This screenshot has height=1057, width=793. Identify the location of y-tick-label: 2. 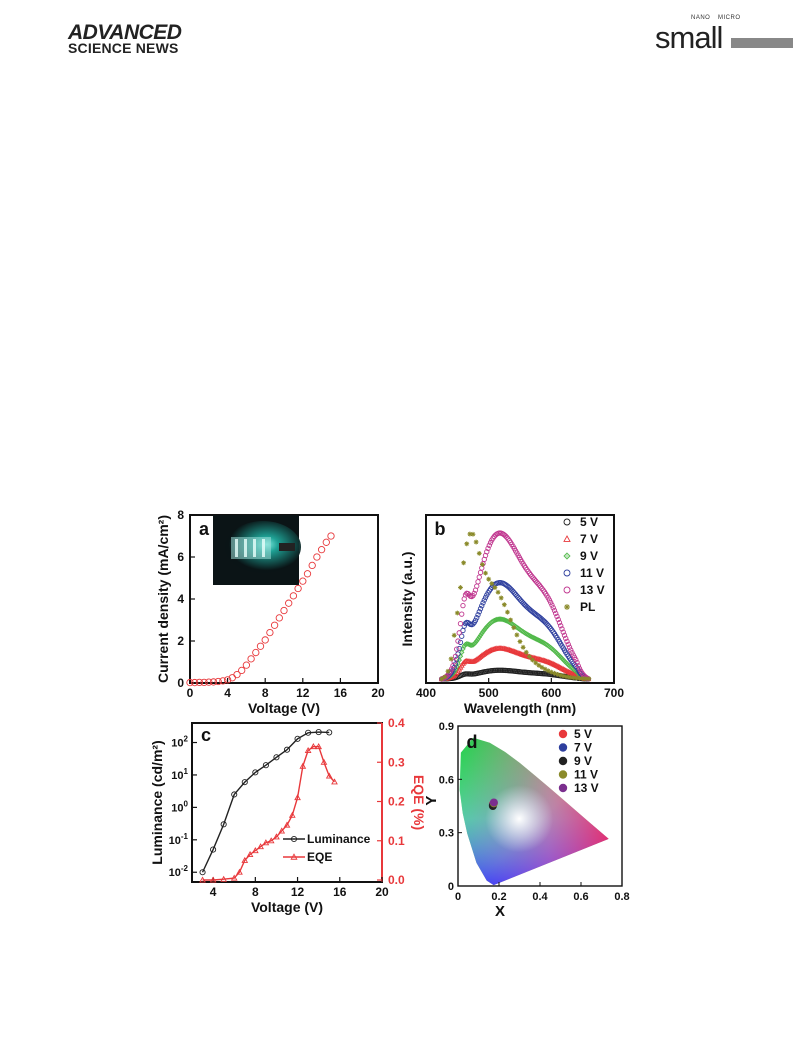
(180, 641).